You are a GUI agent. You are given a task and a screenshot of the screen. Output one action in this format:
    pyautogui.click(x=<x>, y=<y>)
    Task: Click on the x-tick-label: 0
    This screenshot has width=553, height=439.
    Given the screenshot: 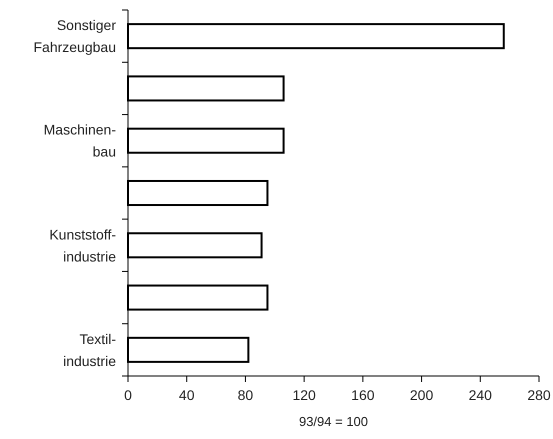 What is the action you would take?
    pyautogui.click(x=128, y=395)
    